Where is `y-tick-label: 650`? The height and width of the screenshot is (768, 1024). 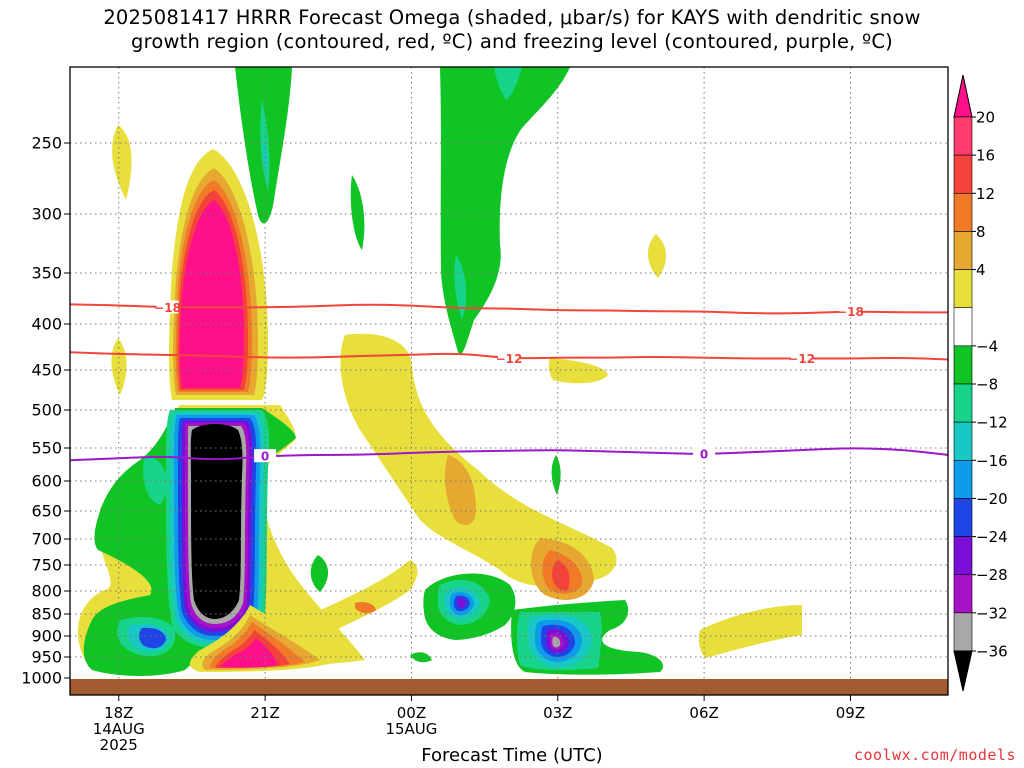
y-tick-label: 650 is located at coordinates (46, 511).